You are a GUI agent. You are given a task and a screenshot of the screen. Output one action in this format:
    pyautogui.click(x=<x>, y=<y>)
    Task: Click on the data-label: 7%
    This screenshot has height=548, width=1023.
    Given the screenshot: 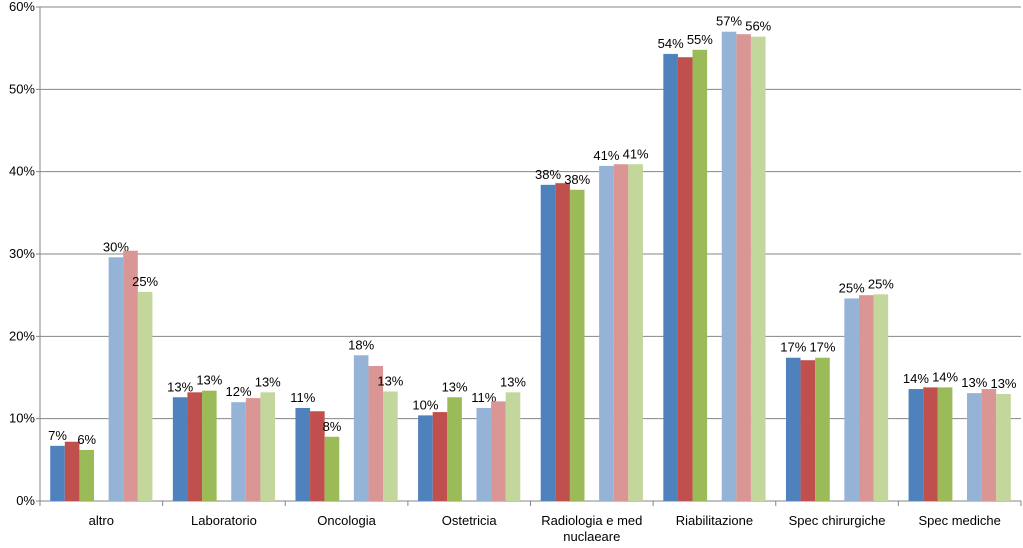 What is the action you would take?
    pyautogui.click(x=57, y=435)
    